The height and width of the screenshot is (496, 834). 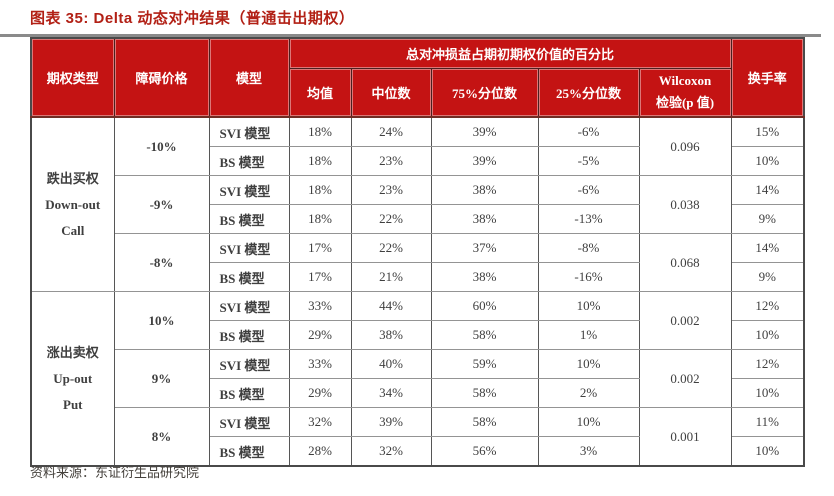 What do you see at coordinates (767, 131) in the screenshot?
I see `turnover-cell: 15%` at bounding box center [767, 131].